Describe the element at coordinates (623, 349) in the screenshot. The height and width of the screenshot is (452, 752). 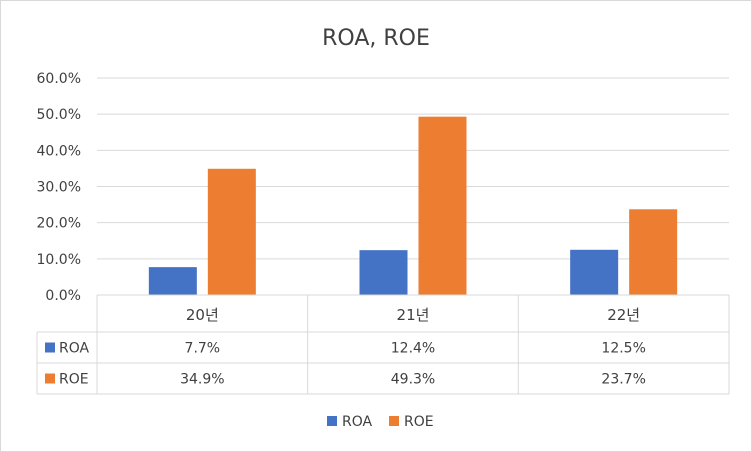
I see `table-value: 12.5%` at that location.